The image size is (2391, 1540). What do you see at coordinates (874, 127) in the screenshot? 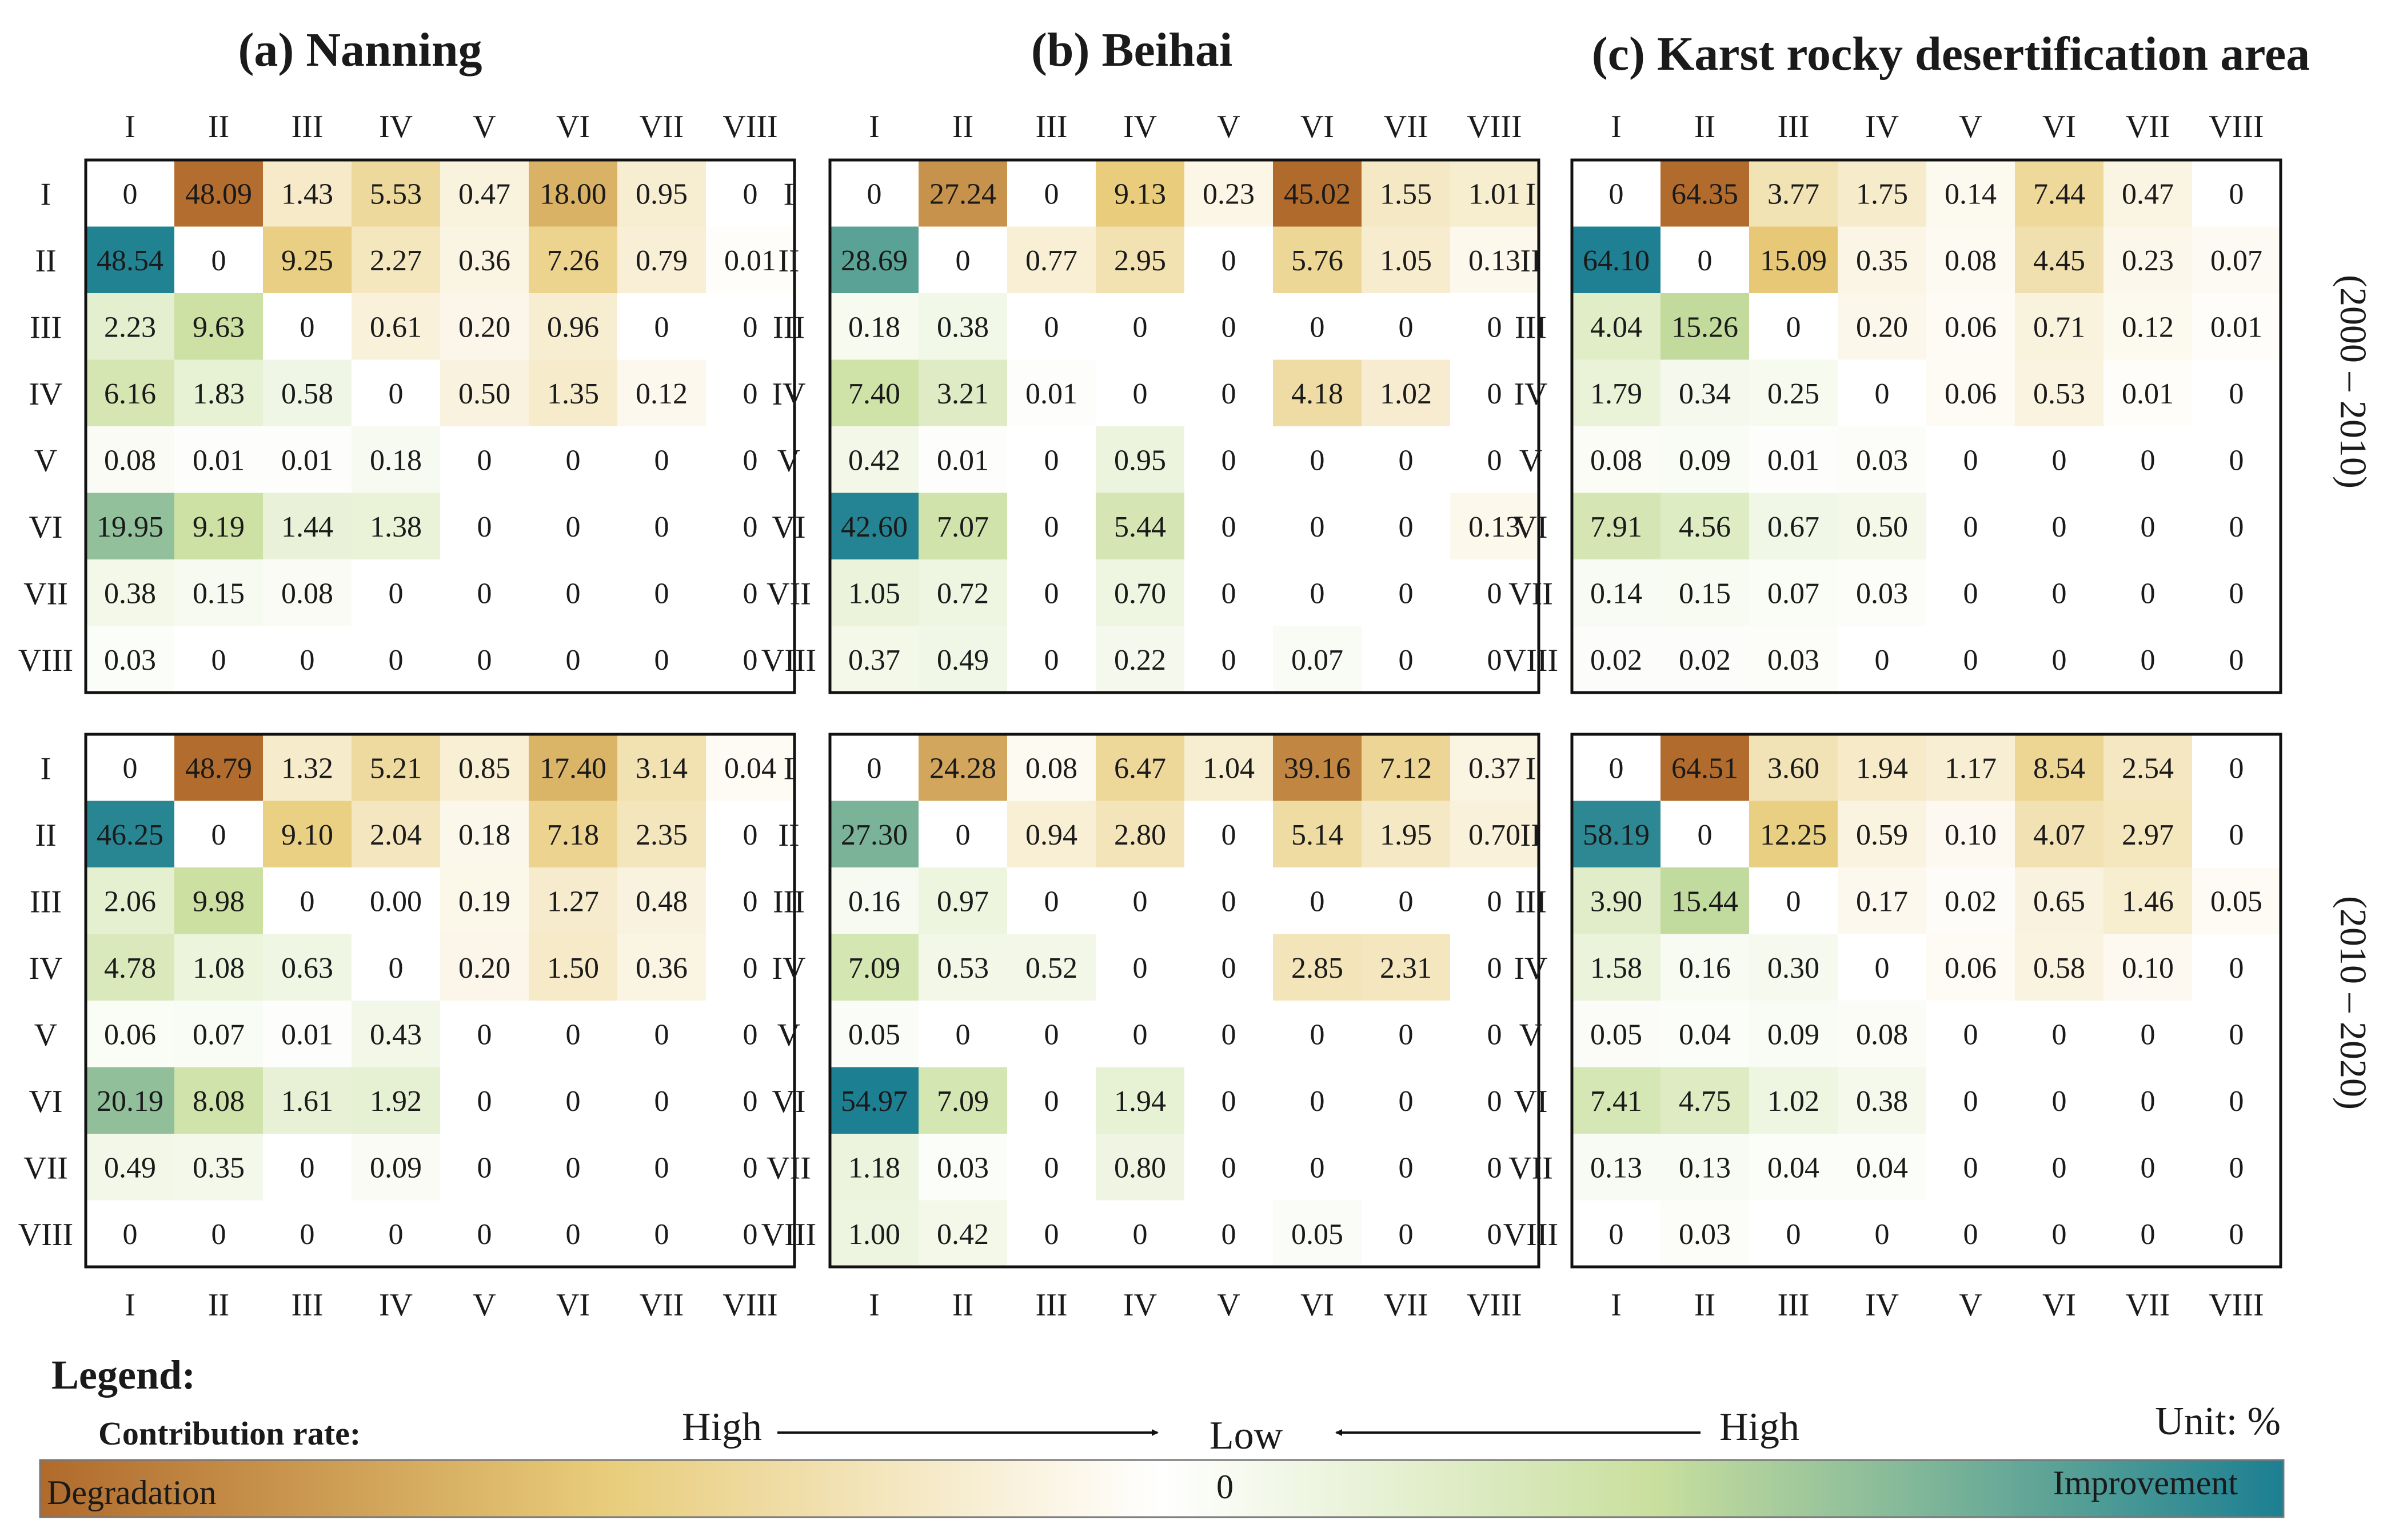
I see `column-tick-label: I` at bounding box center [874, 127].